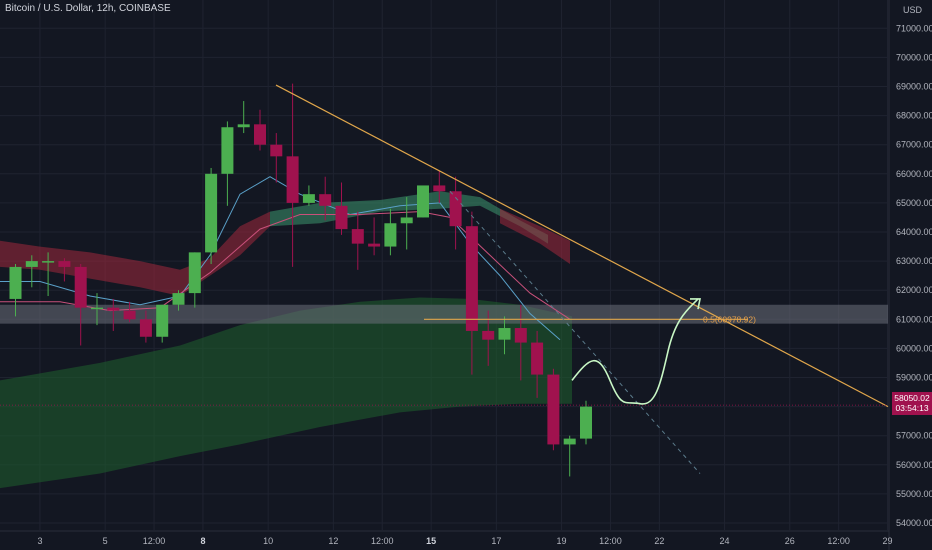  I want to click on projection-path, so click(635, 351).